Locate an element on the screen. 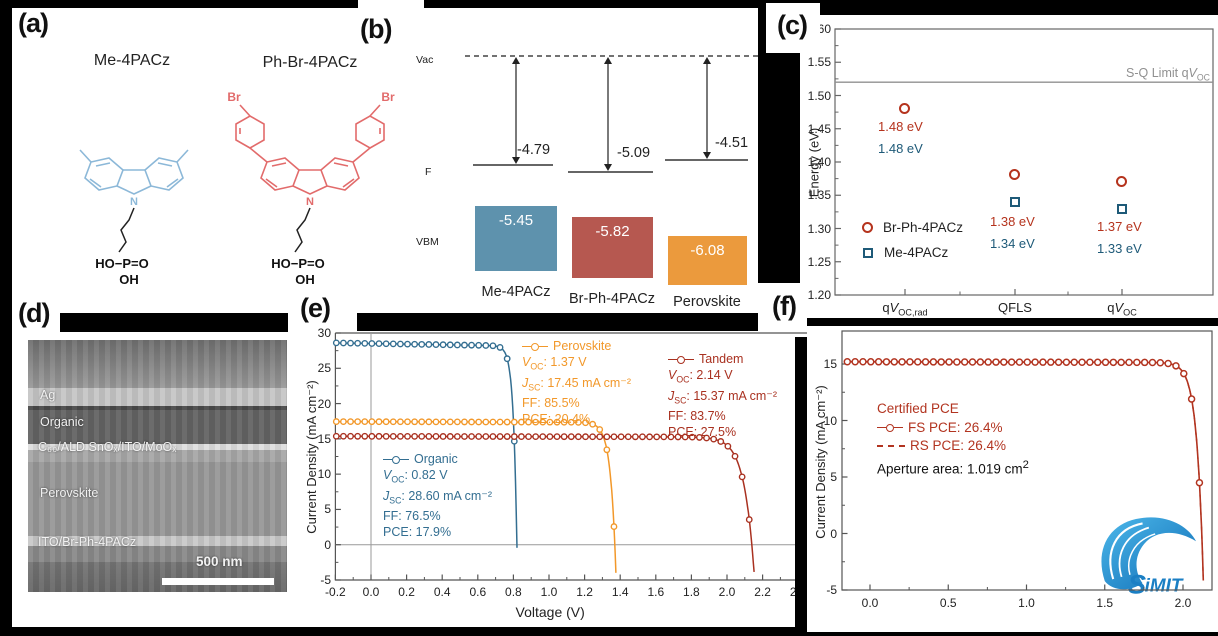  separator-bar-e is located at coordinates (557, 322).